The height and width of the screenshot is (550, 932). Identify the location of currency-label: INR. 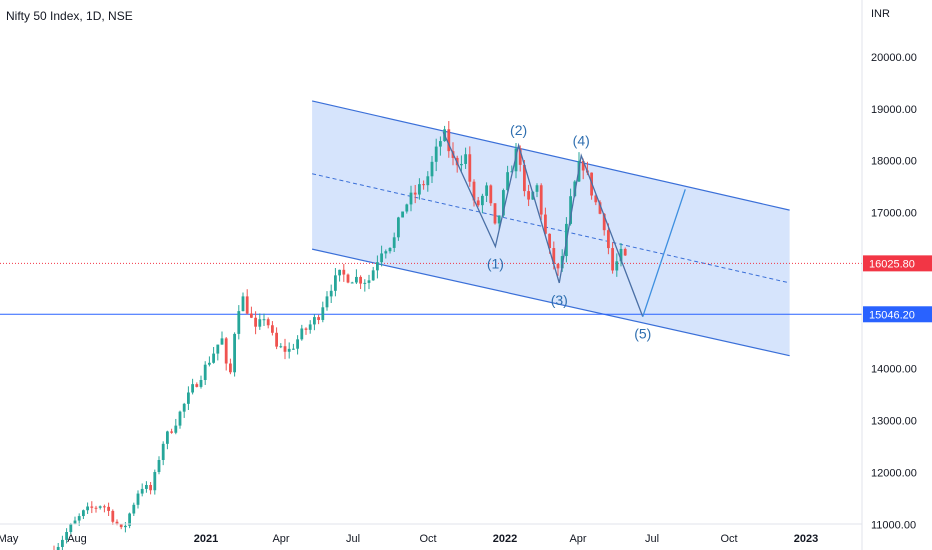
(880, 14).